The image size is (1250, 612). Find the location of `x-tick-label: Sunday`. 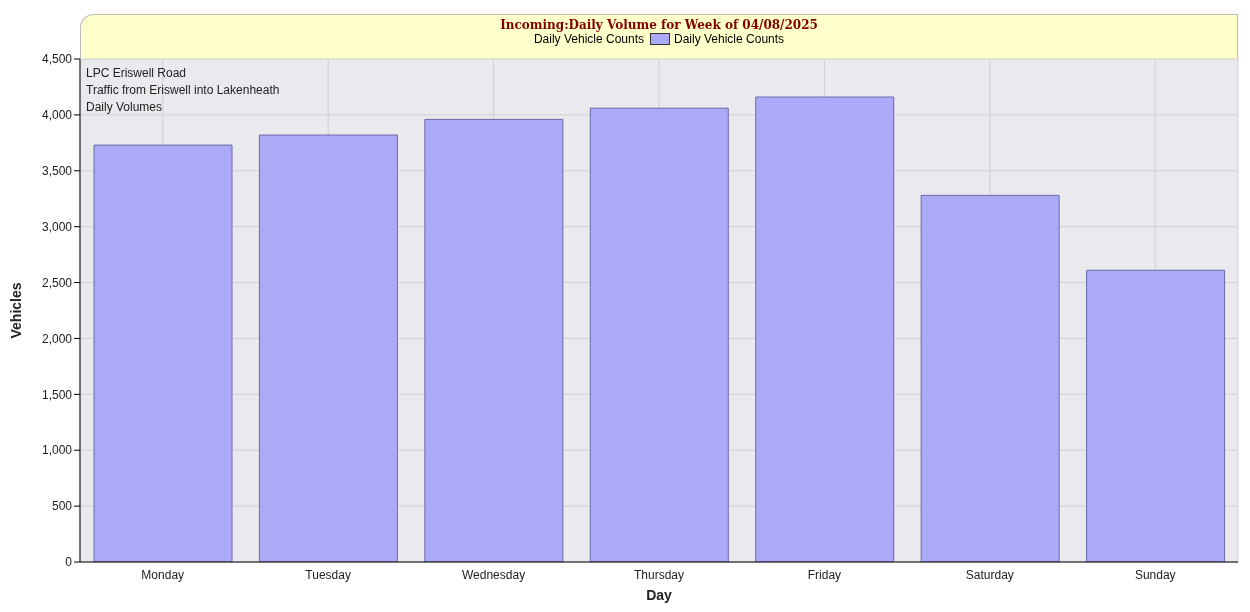

x-tick-label: Sunday is located at coordinates (1155, 574).